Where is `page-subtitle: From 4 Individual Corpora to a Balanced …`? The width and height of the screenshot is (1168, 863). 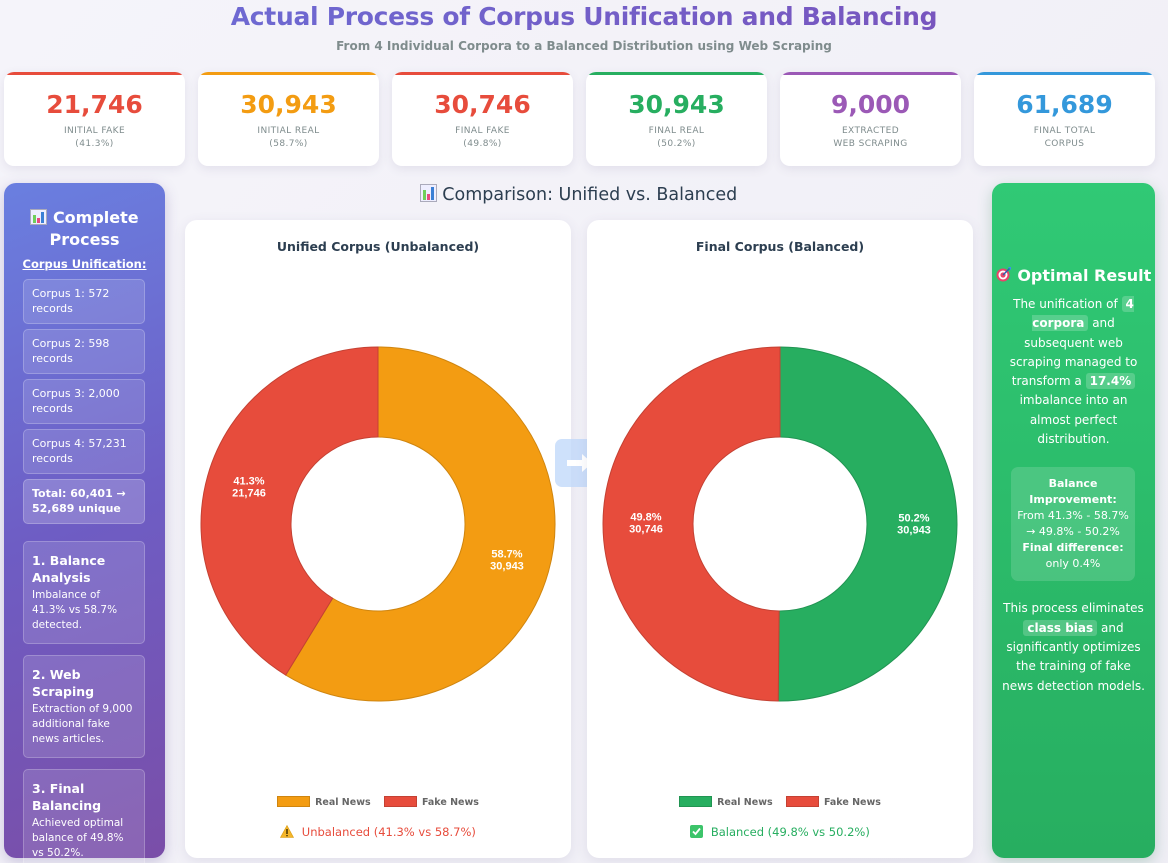
page-subtitle: From 4 Individual Corpora to a Balanced … is located at coordinates (584, 46).